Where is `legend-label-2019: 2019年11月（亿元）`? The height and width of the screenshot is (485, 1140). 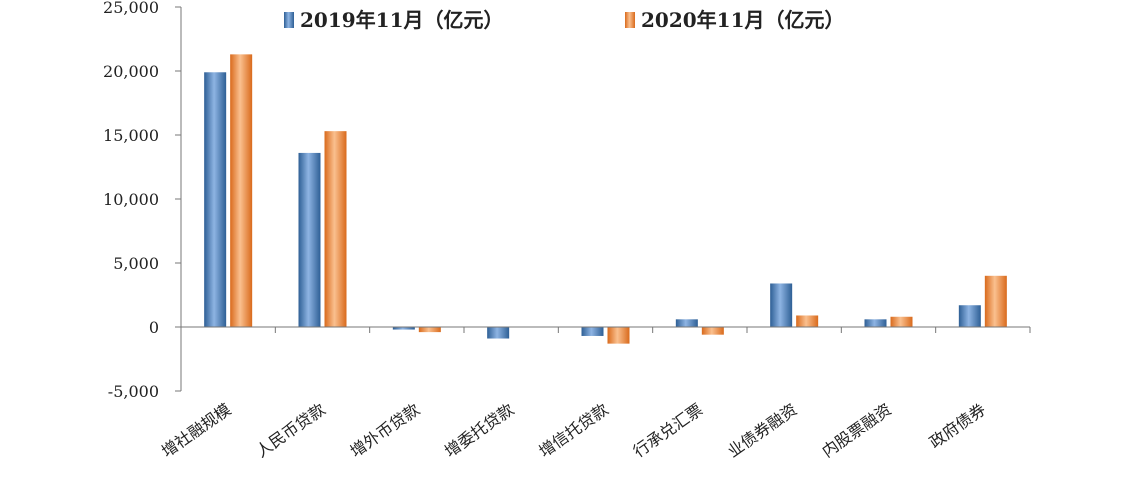 legend-label-2019: 2019年11月（亿元） is located at coordinates (402, 20).